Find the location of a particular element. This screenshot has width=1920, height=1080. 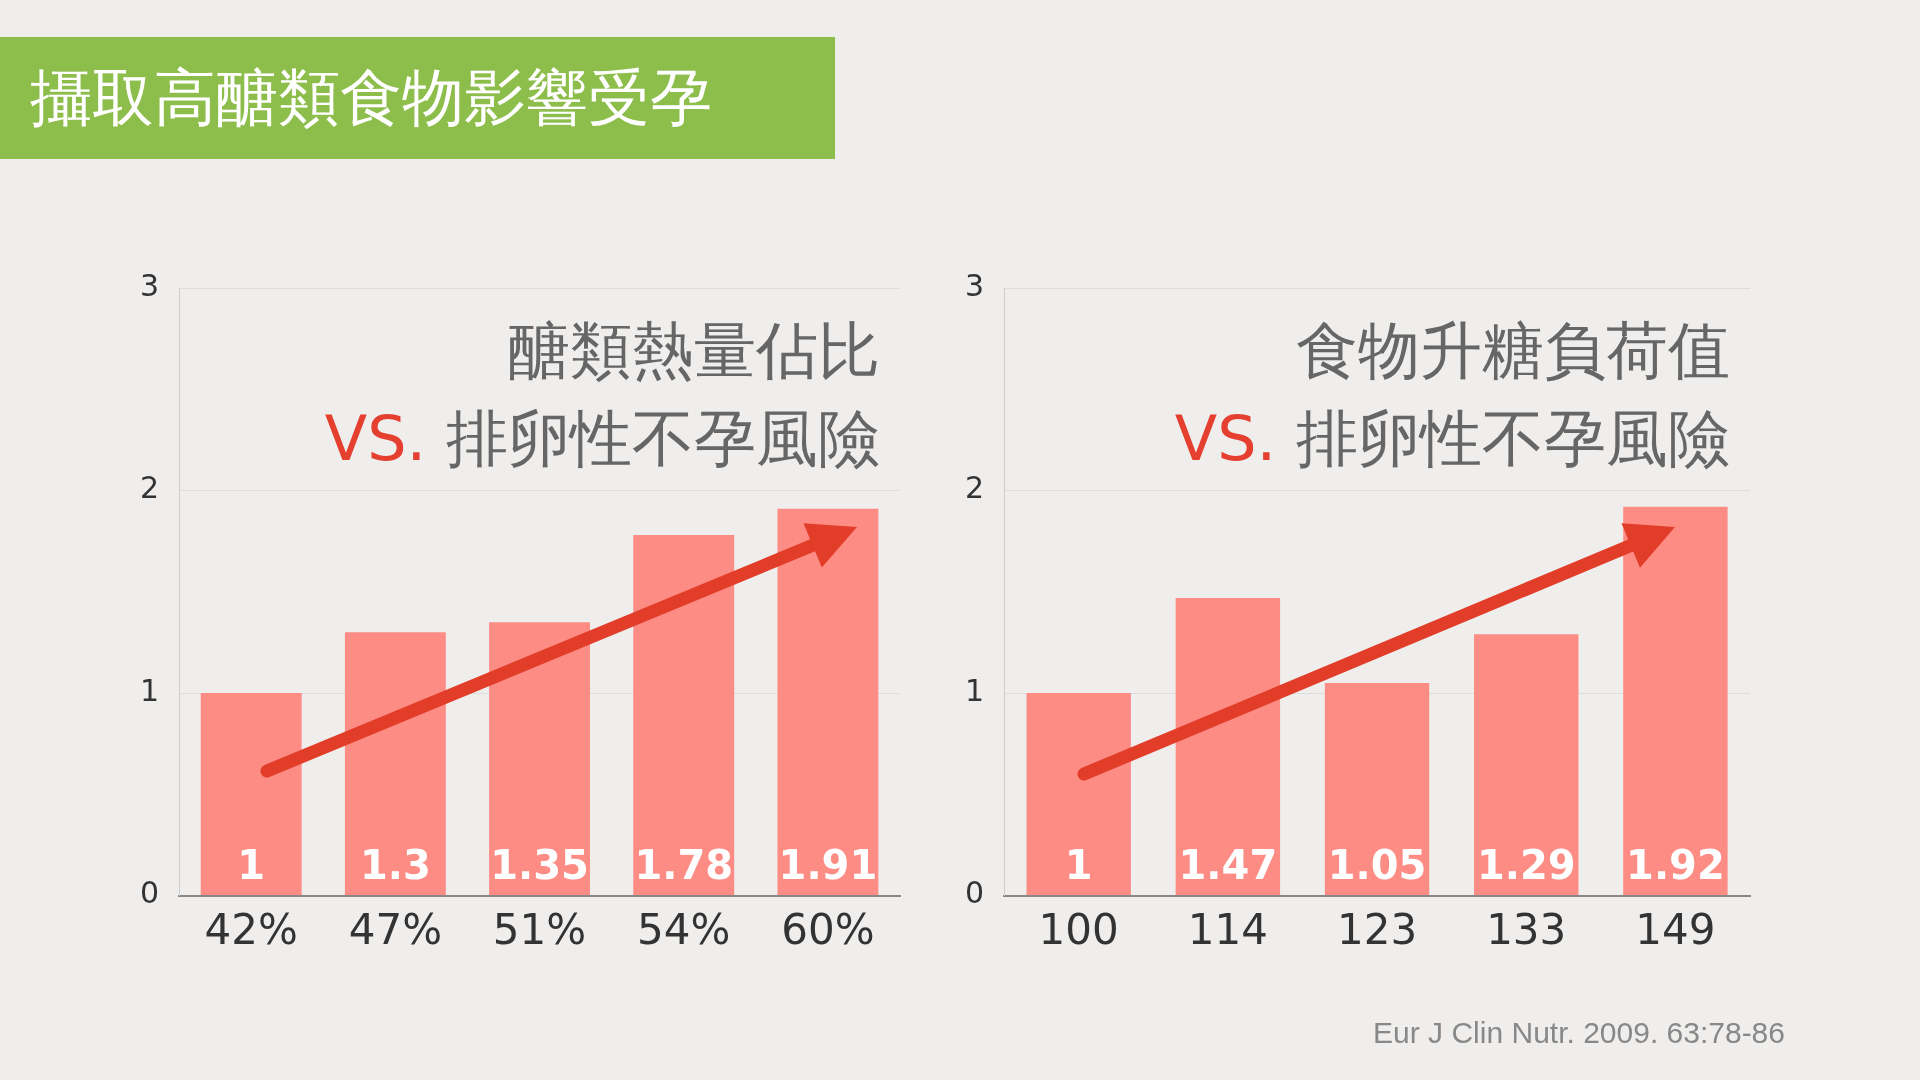

x-tick-label: 47% is located at coordinates (395, 929).